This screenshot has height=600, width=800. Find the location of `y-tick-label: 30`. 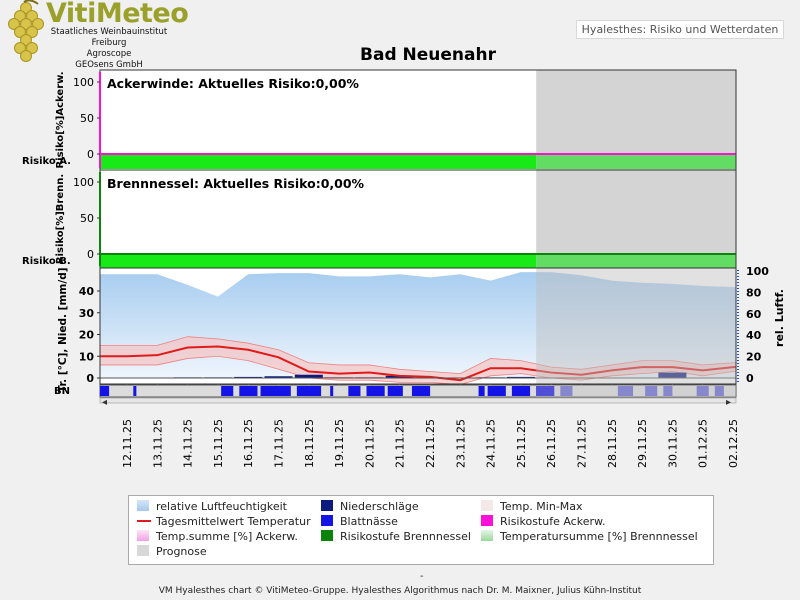

y-tick-label: 30 is located at coordinates (87, 313).